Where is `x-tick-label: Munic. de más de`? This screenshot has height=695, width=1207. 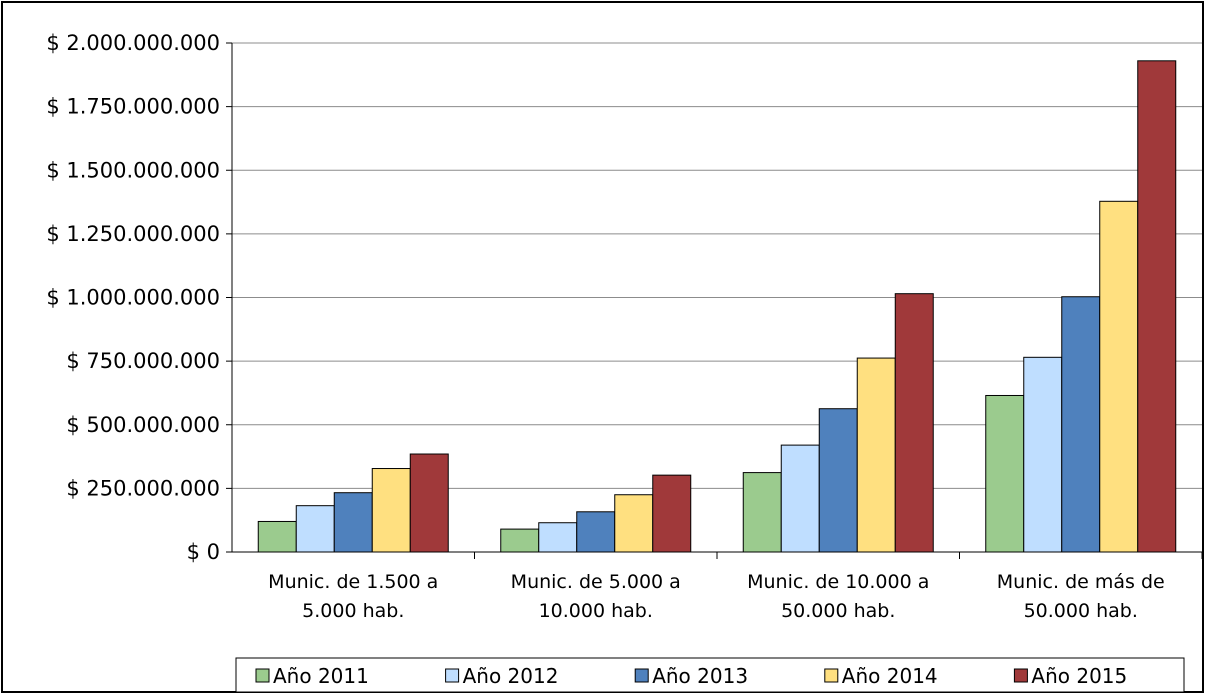 x-tick-label: Munic. de más de is located at coordinates (1081, 582).